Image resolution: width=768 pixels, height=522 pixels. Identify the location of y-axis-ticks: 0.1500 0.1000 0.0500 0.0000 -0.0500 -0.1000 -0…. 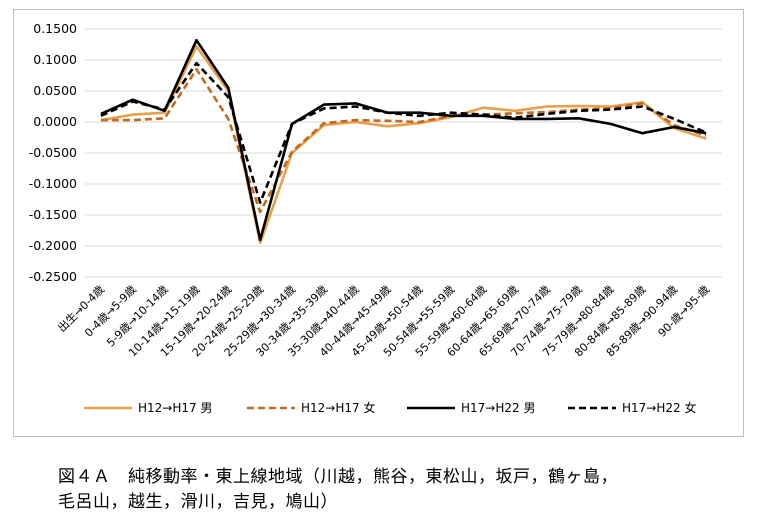
(53, 152).